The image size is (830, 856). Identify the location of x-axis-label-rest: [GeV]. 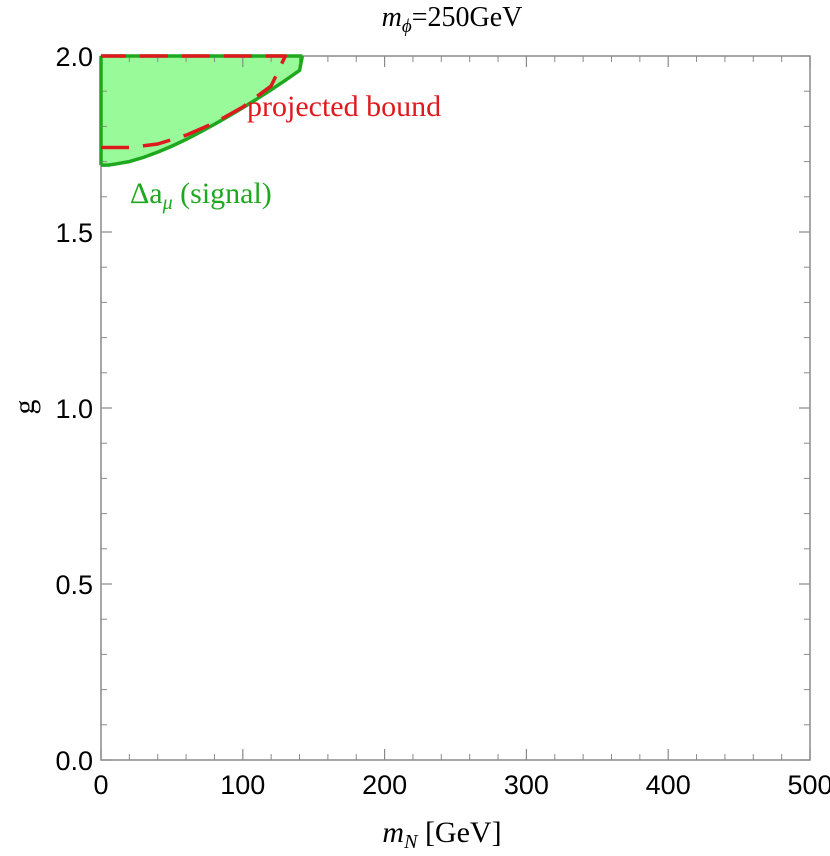
(459, 832).